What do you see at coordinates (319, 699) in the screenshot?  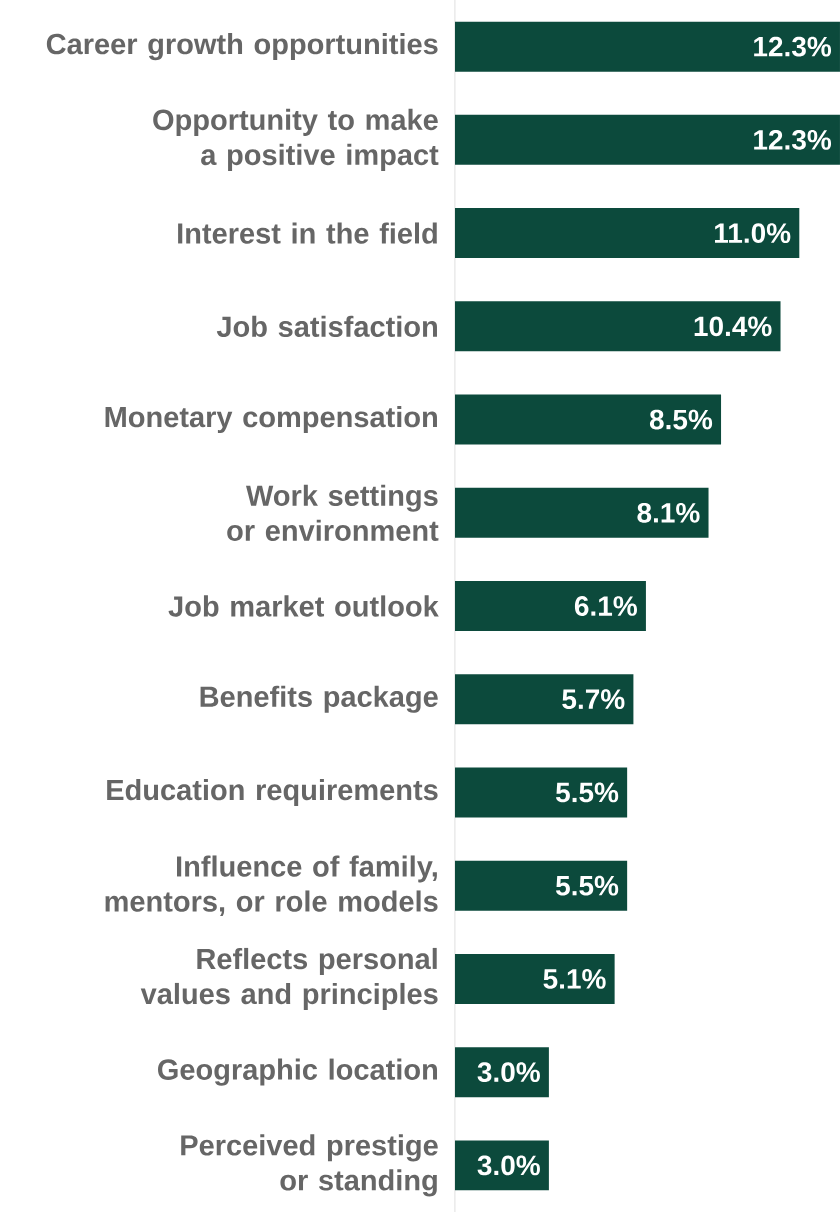 I see `y-tick-label: Benefits package` at bounding box center [319, 699].